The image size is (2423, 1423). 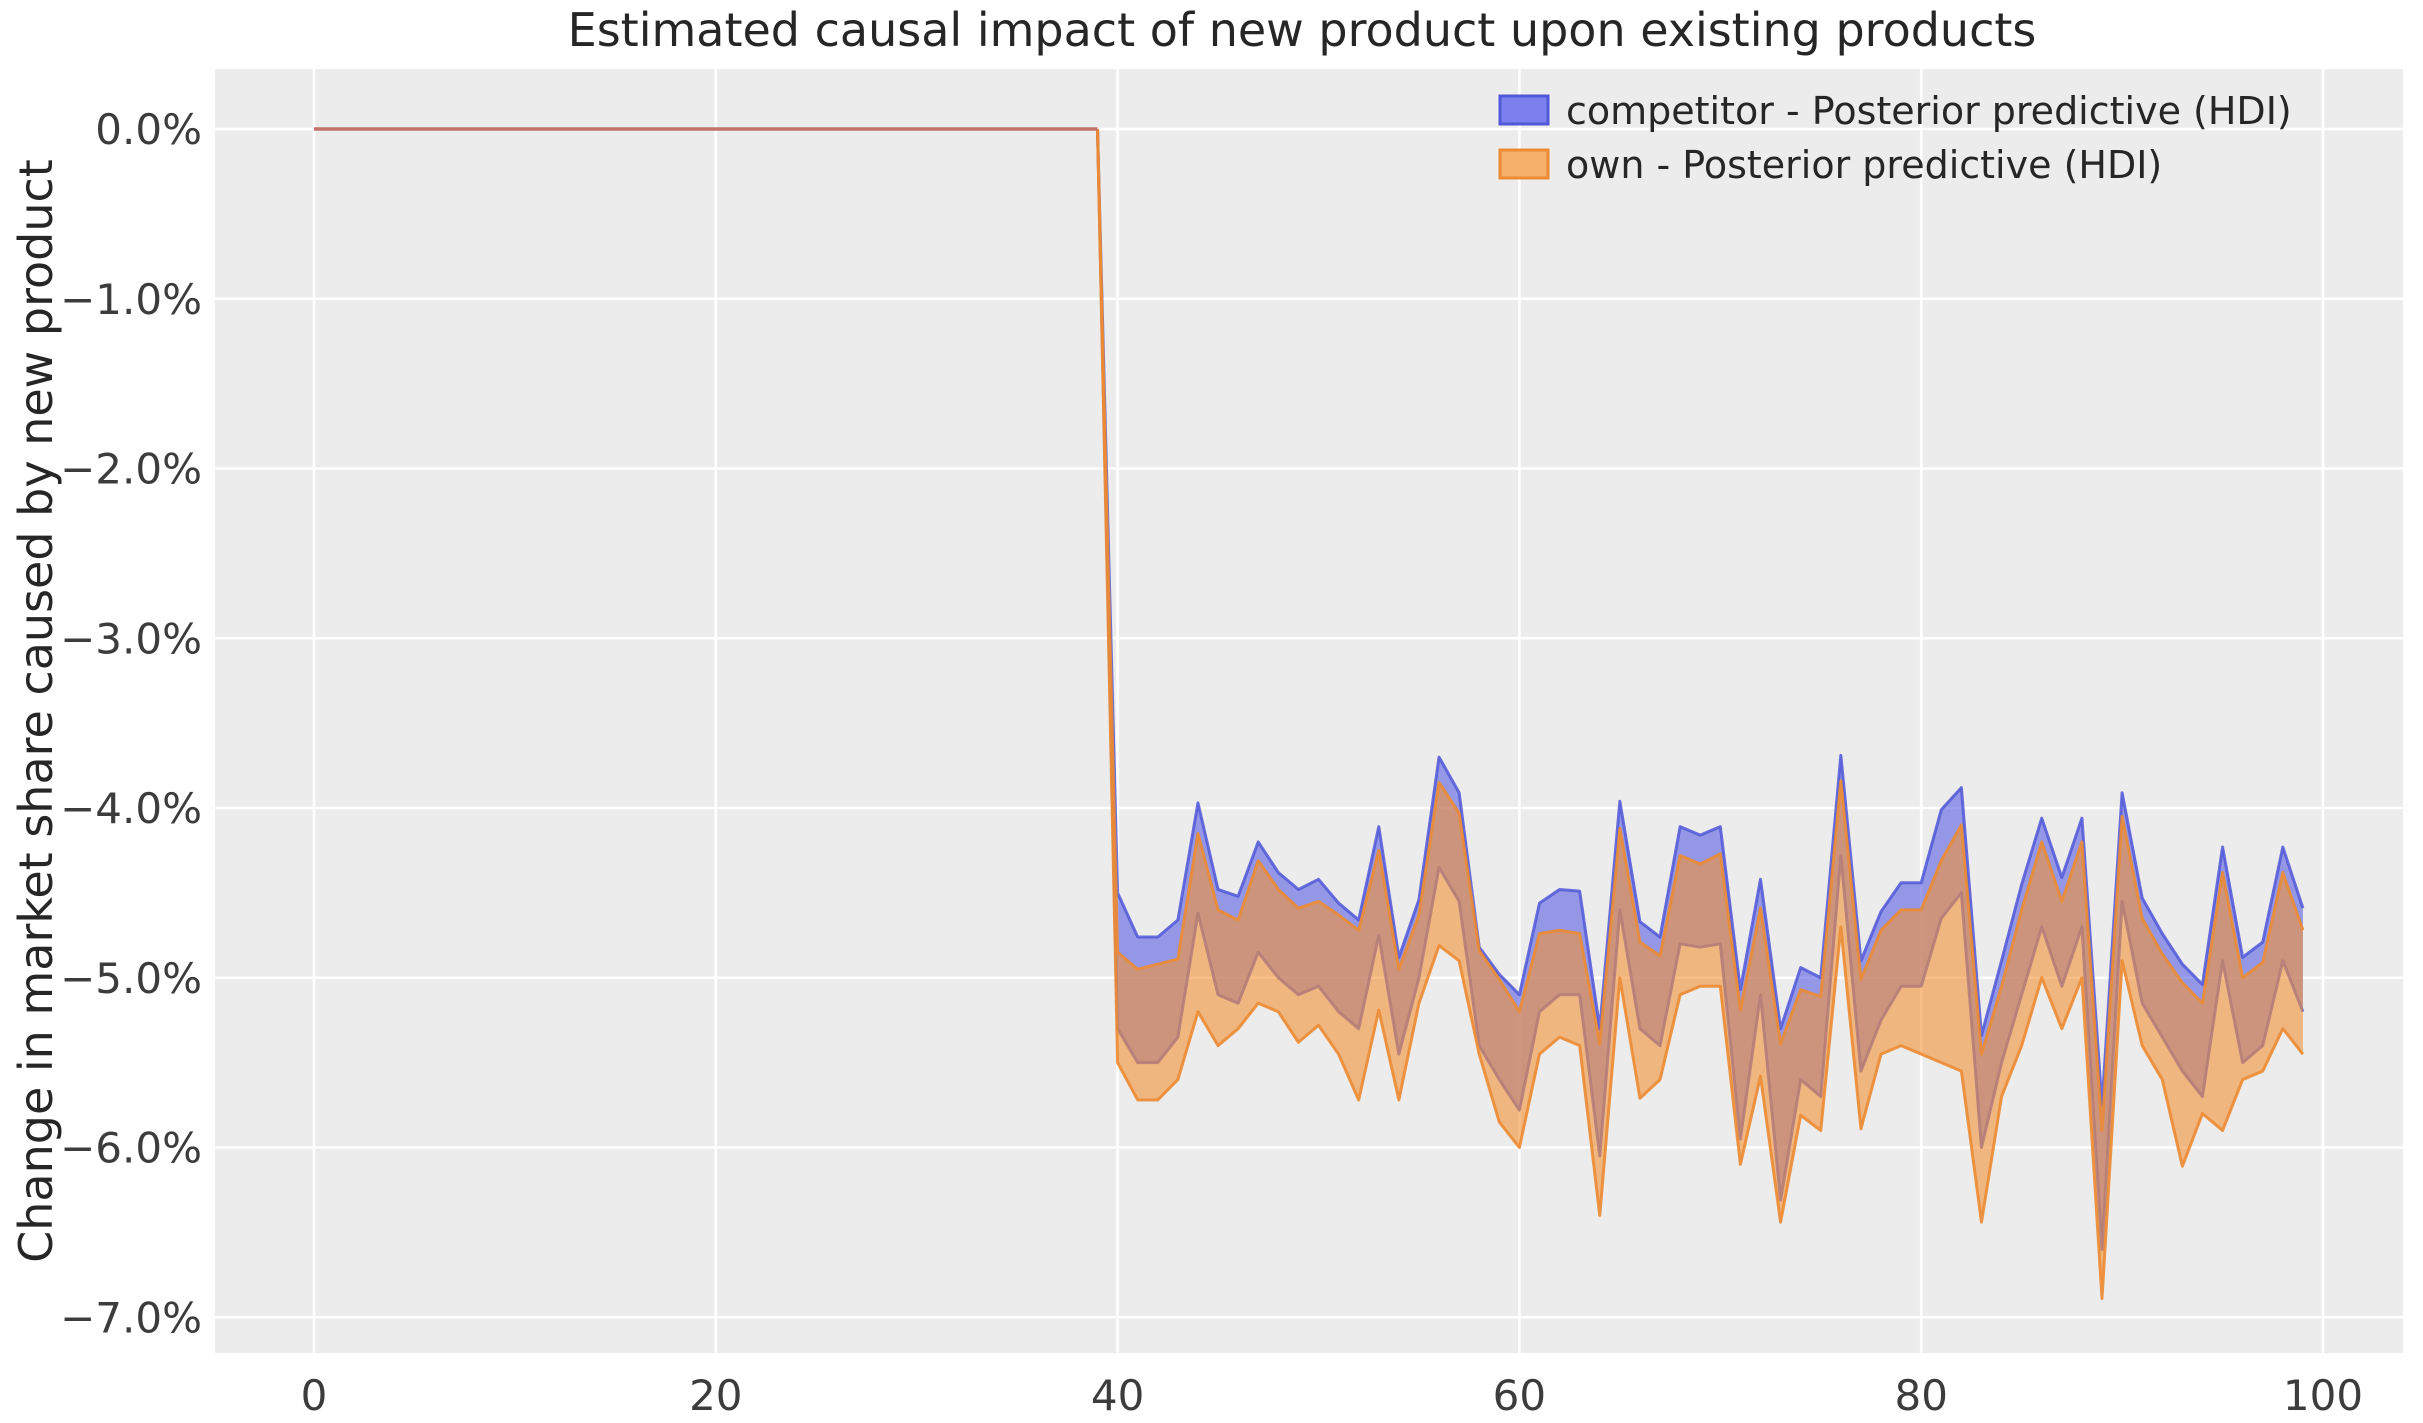 I want to click on x-tick-labels: 0 20 40 60 80 100, so click(x=1332, y=1395).